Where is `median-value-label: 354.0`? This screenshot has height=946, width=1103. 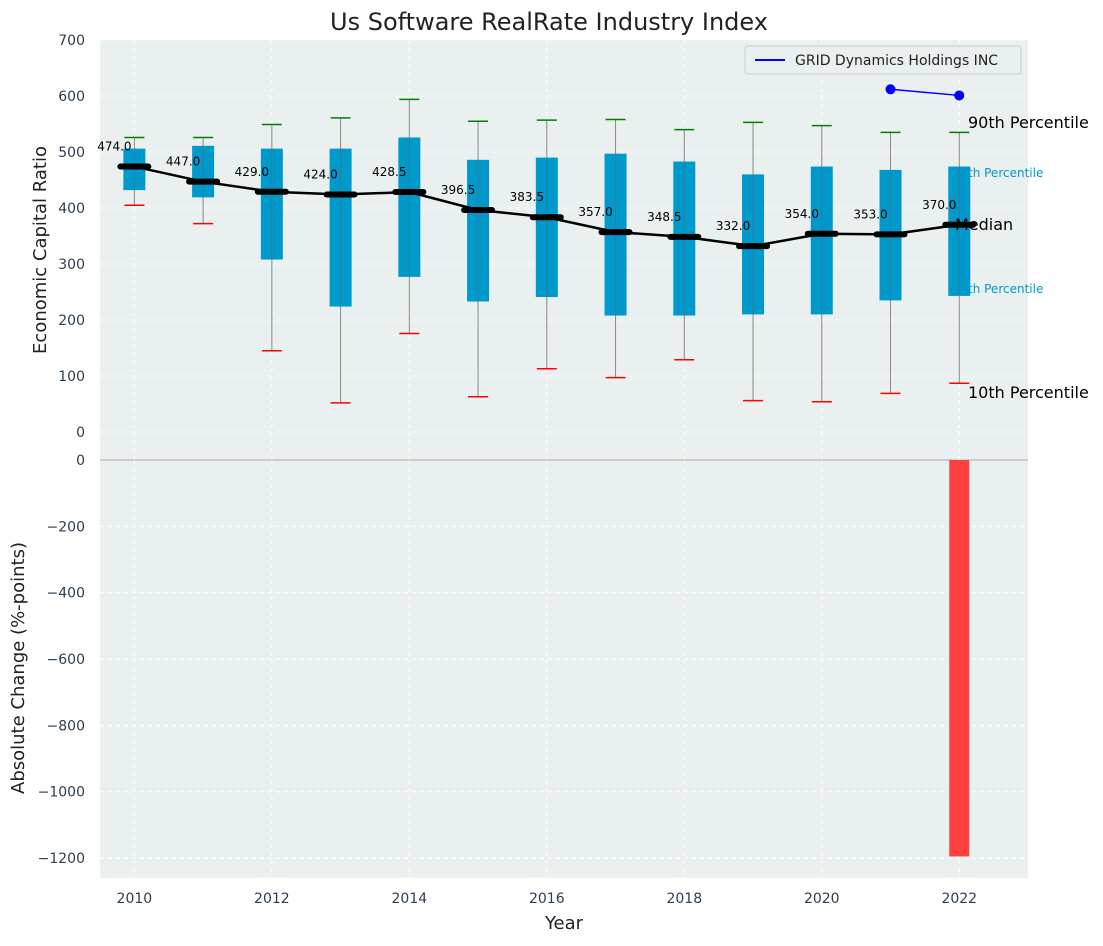 median-value-label: 354.0 is located at coordinates (802, 214).